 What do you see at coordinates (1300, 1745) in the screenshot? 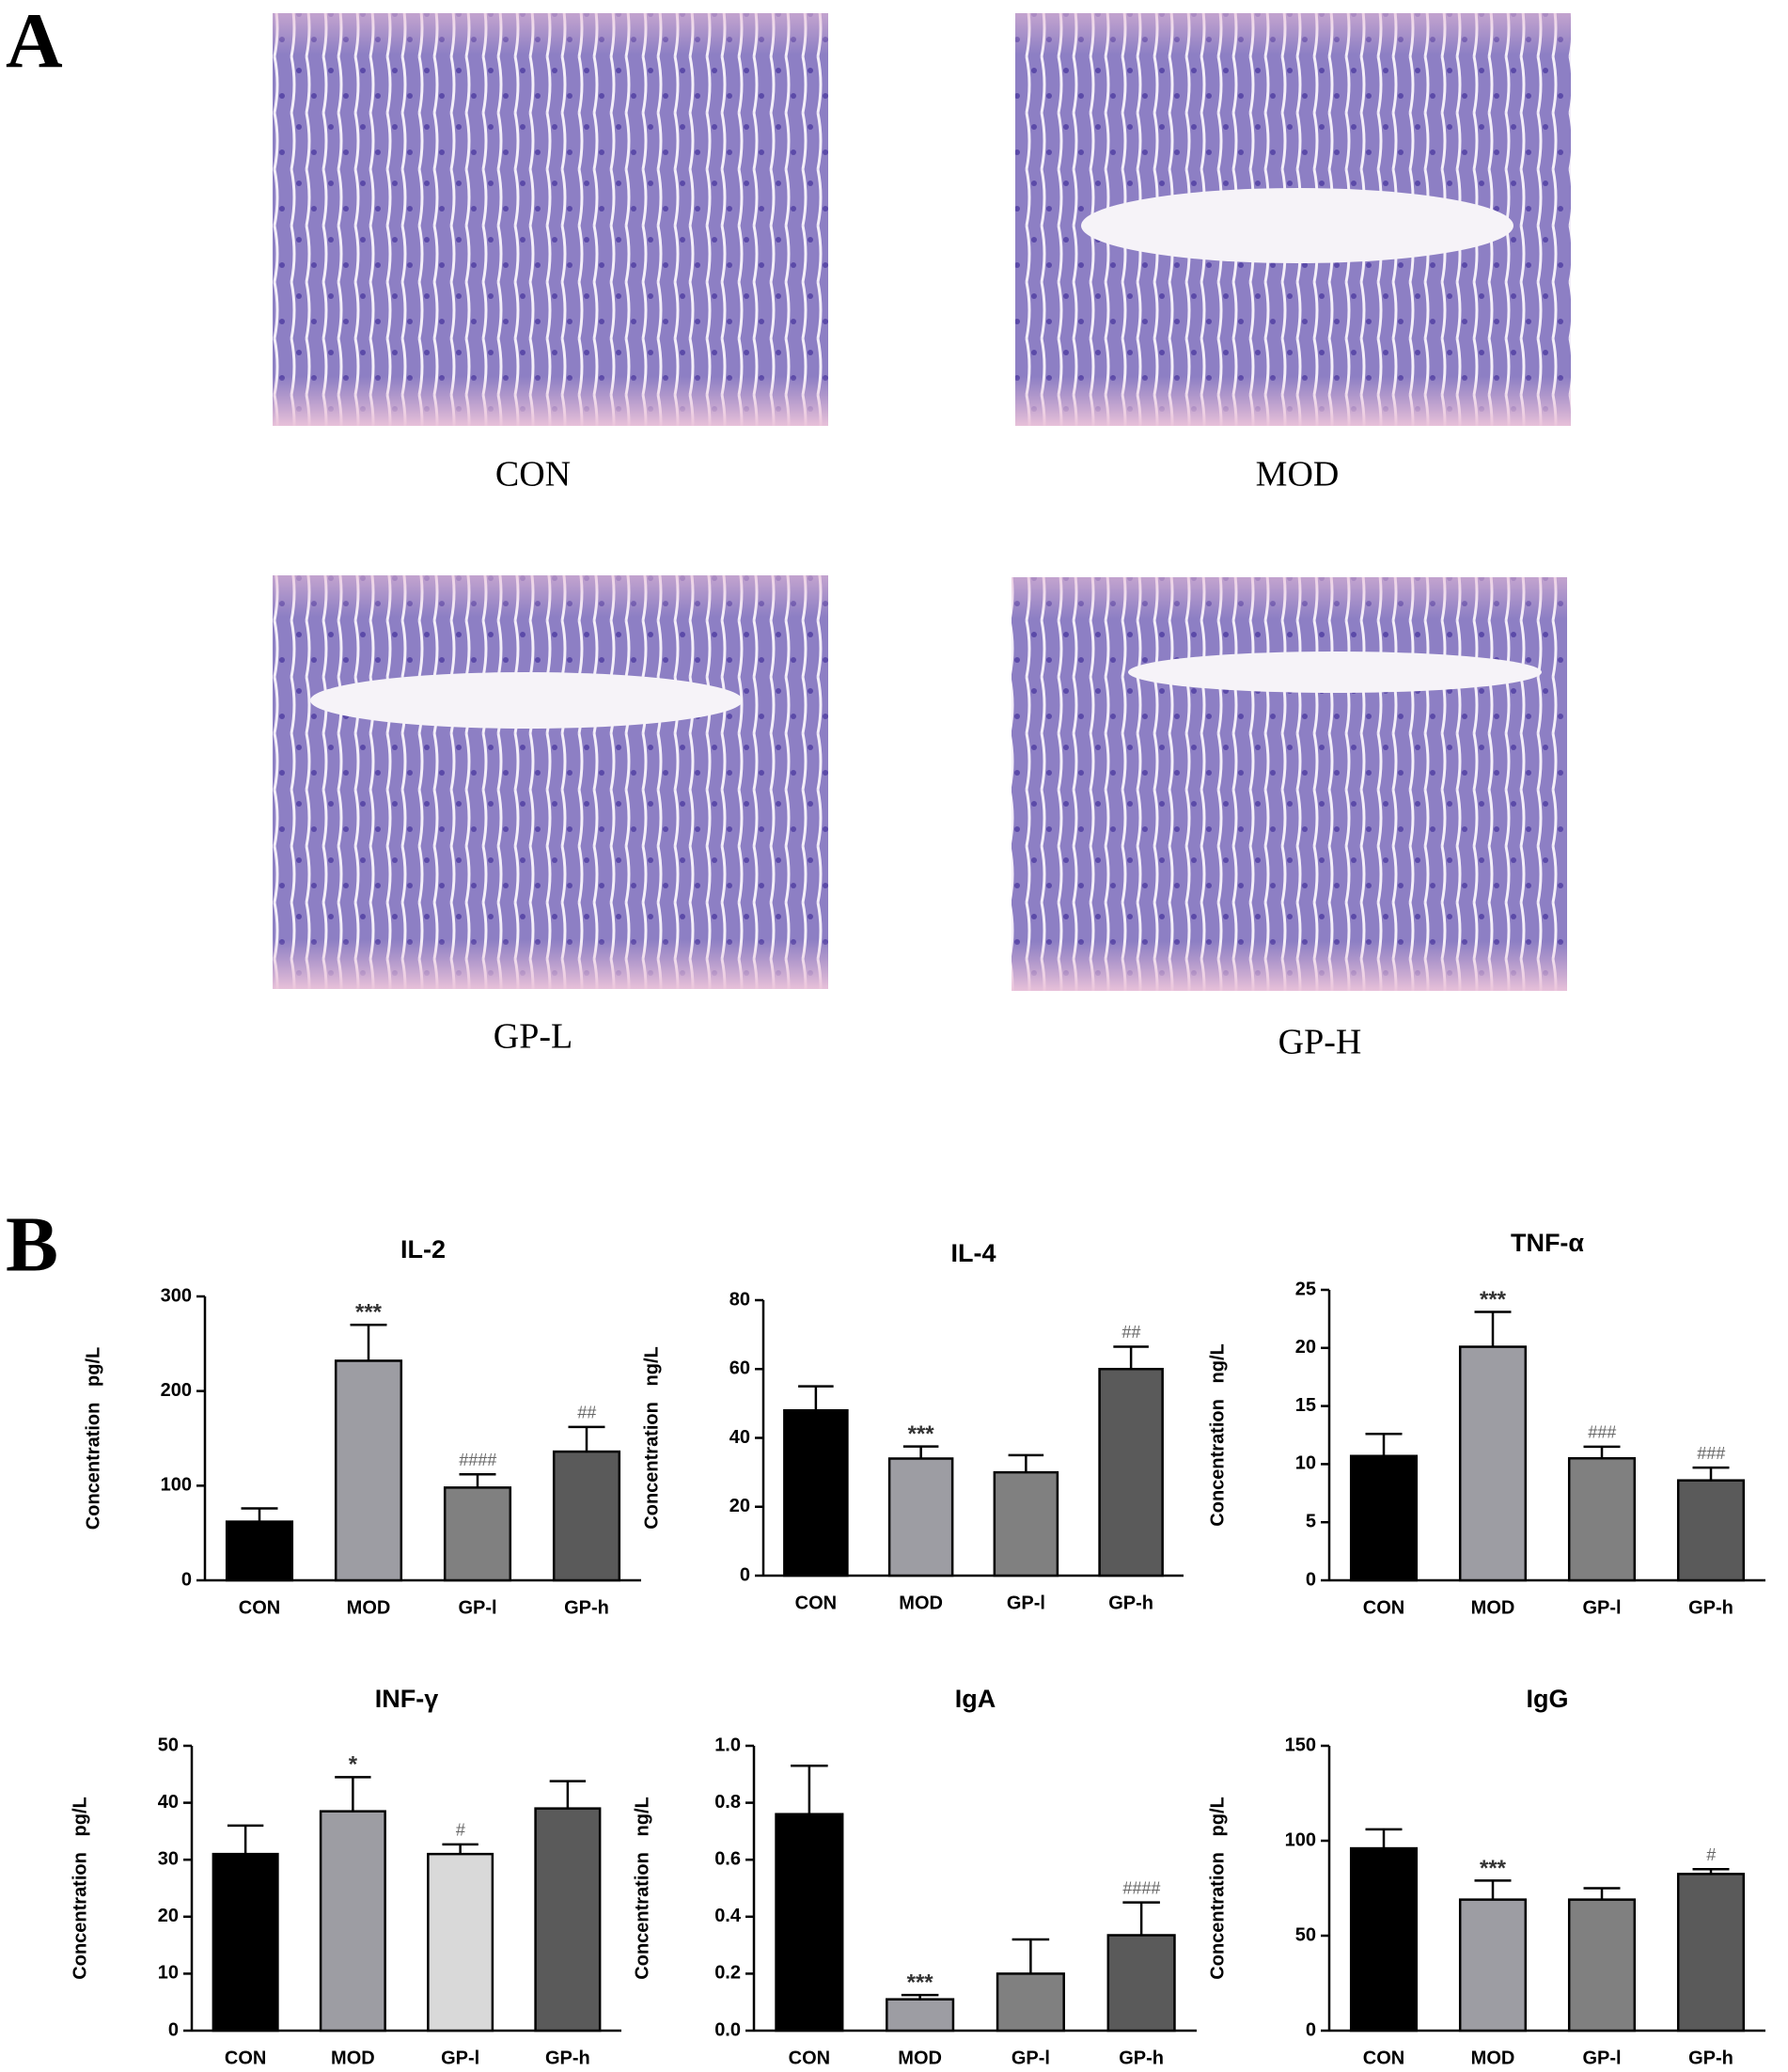
I see `y-tick-label: 150` at bounding box center [1300, 1745].